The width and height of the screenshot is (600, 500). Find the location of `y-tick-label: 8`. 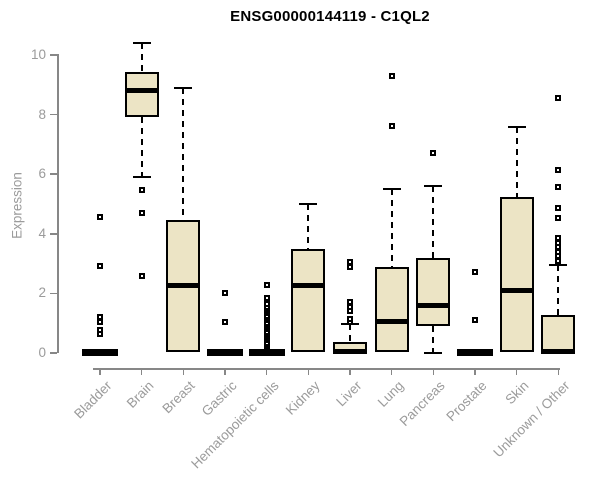

y-tick-label: 8 is located at coordinates (42, 114).